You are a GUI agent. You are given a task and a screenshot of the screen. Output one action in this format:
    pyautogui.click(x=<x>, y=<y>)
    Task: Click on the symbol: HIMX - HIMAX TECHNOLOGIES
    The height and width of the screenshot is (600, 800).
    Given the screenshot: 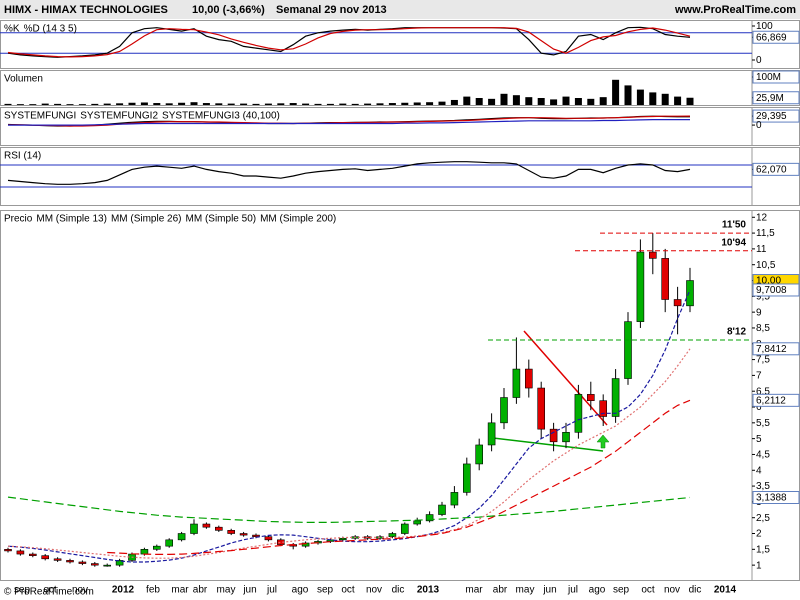 What is the action you would take?
    pyautogui.click(x=86, y=10)
    